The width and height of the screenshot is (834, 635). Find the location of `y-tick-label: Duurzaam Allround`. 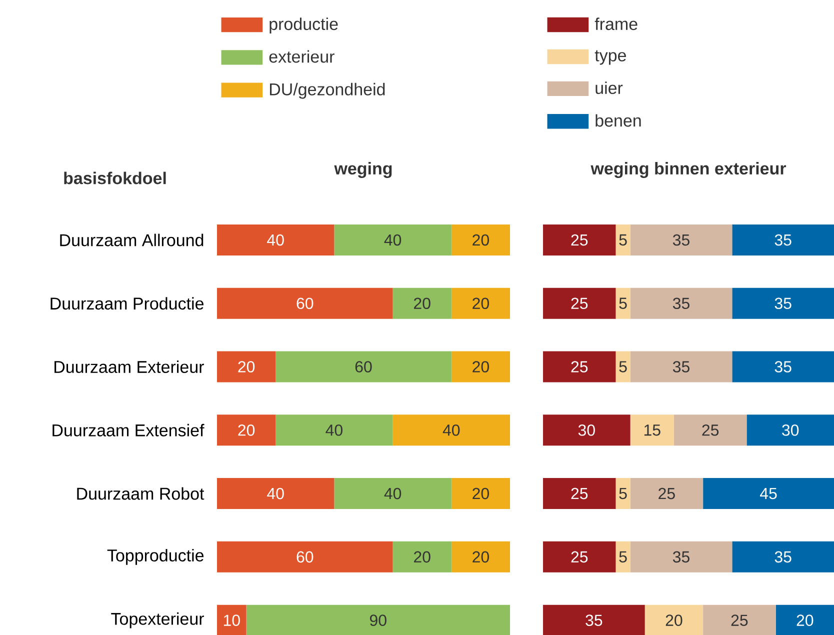

y-tick-label: Duurzaam Allround is located at coordinates (132, 240).